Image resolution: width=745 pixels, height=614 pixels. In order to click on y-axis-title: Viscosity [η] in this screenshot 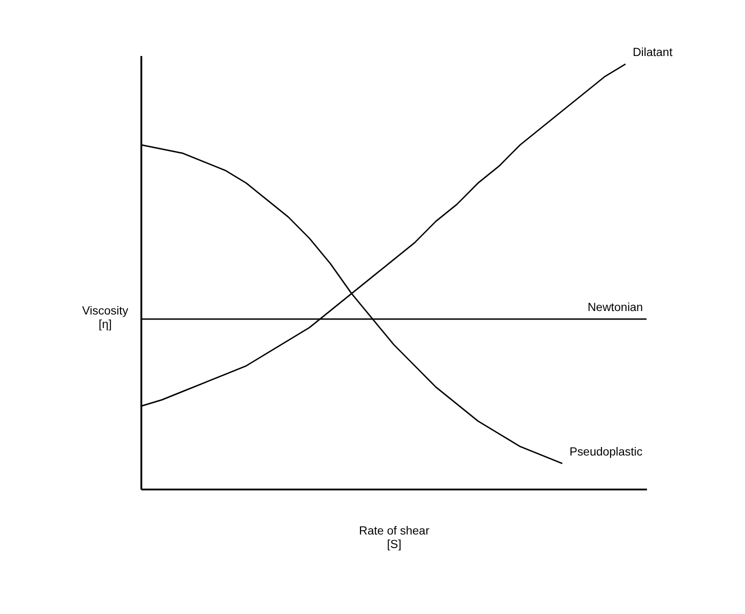, I will do `click(105, 318)`.